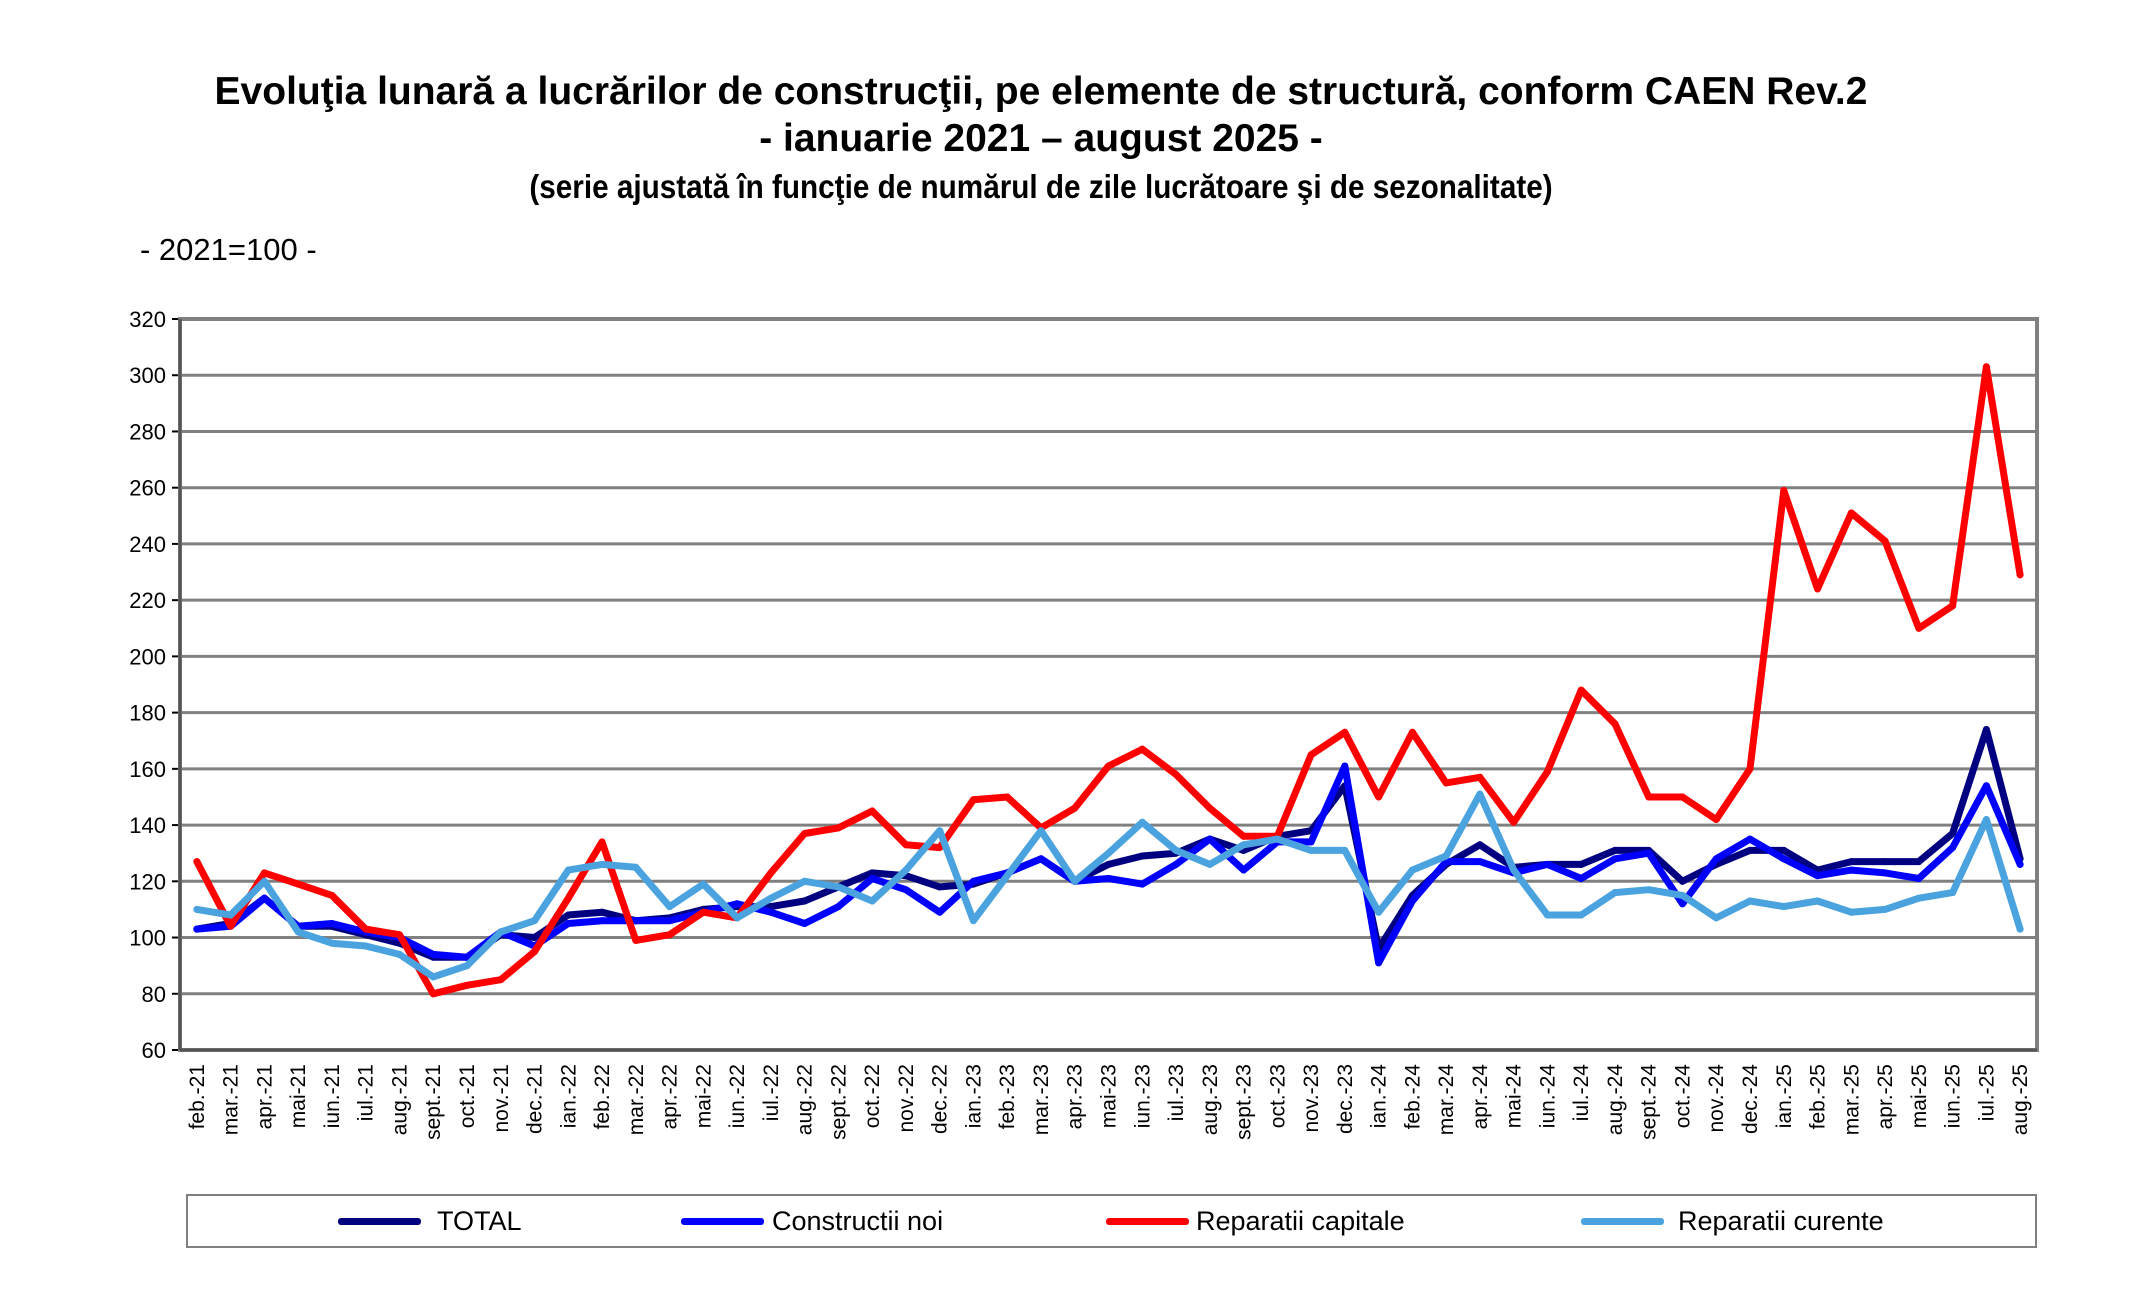 The height and width of the screenshot is (1294, 2146). I want to click on x-tick-label: mai-25, so click(1919, 1096).